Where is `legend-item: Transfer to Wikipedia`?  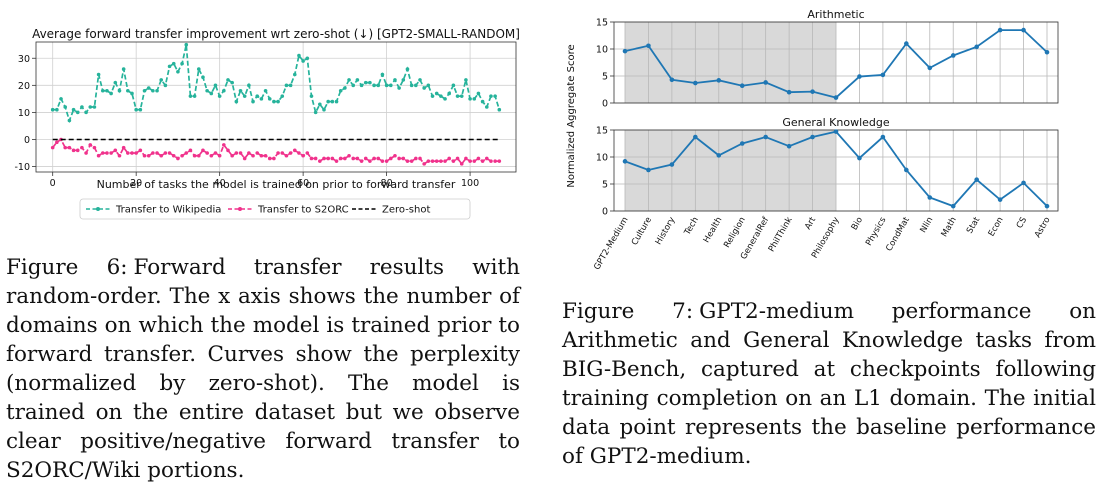 legend-item: Transfer to Wikipedia is located at coordinates (153, 210).